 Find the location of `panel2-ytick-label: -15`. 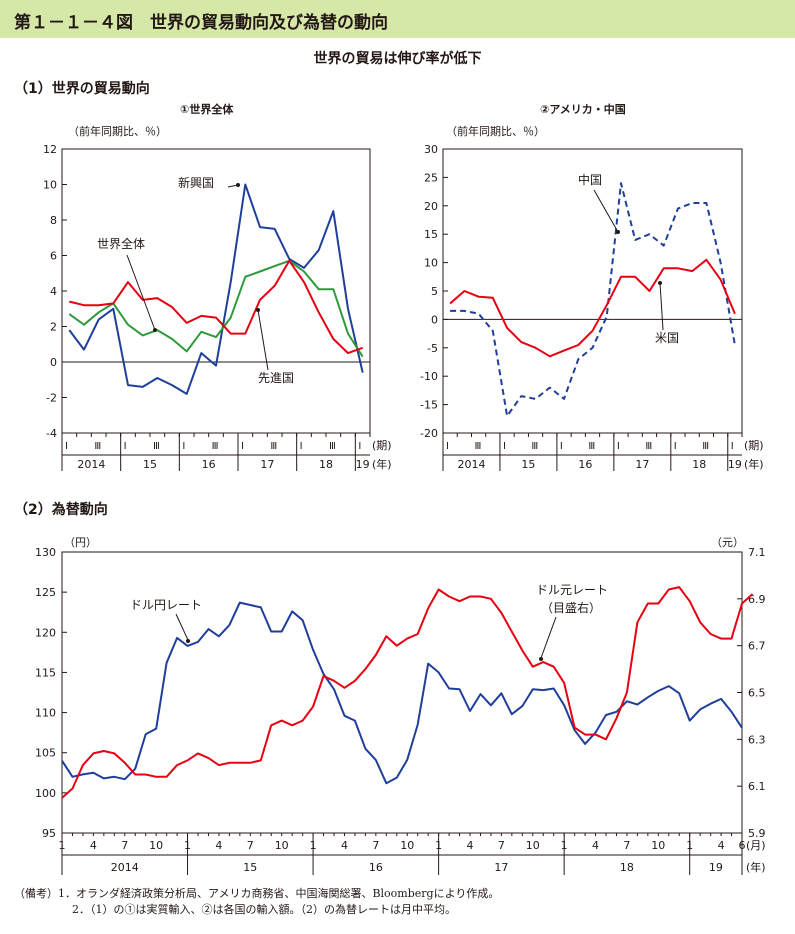

panel2-ytick-label: -15 is located at coordinates (429, 405).